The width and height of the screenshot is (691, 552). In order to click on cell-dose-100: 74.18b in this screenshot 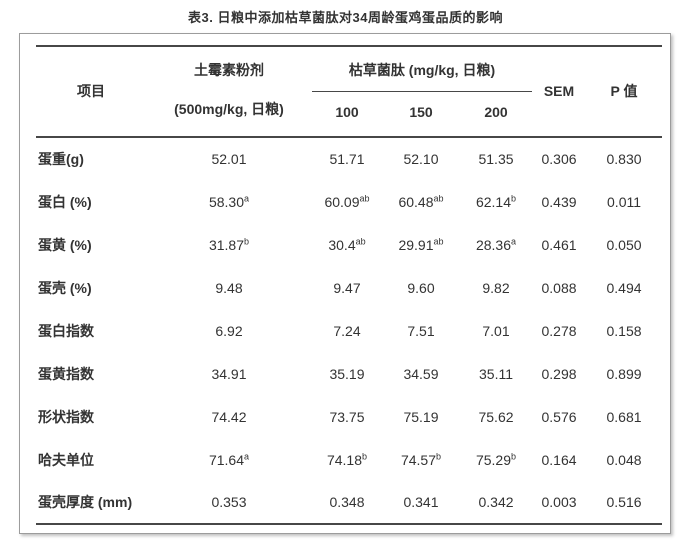, I will do `click(347, 459)`.